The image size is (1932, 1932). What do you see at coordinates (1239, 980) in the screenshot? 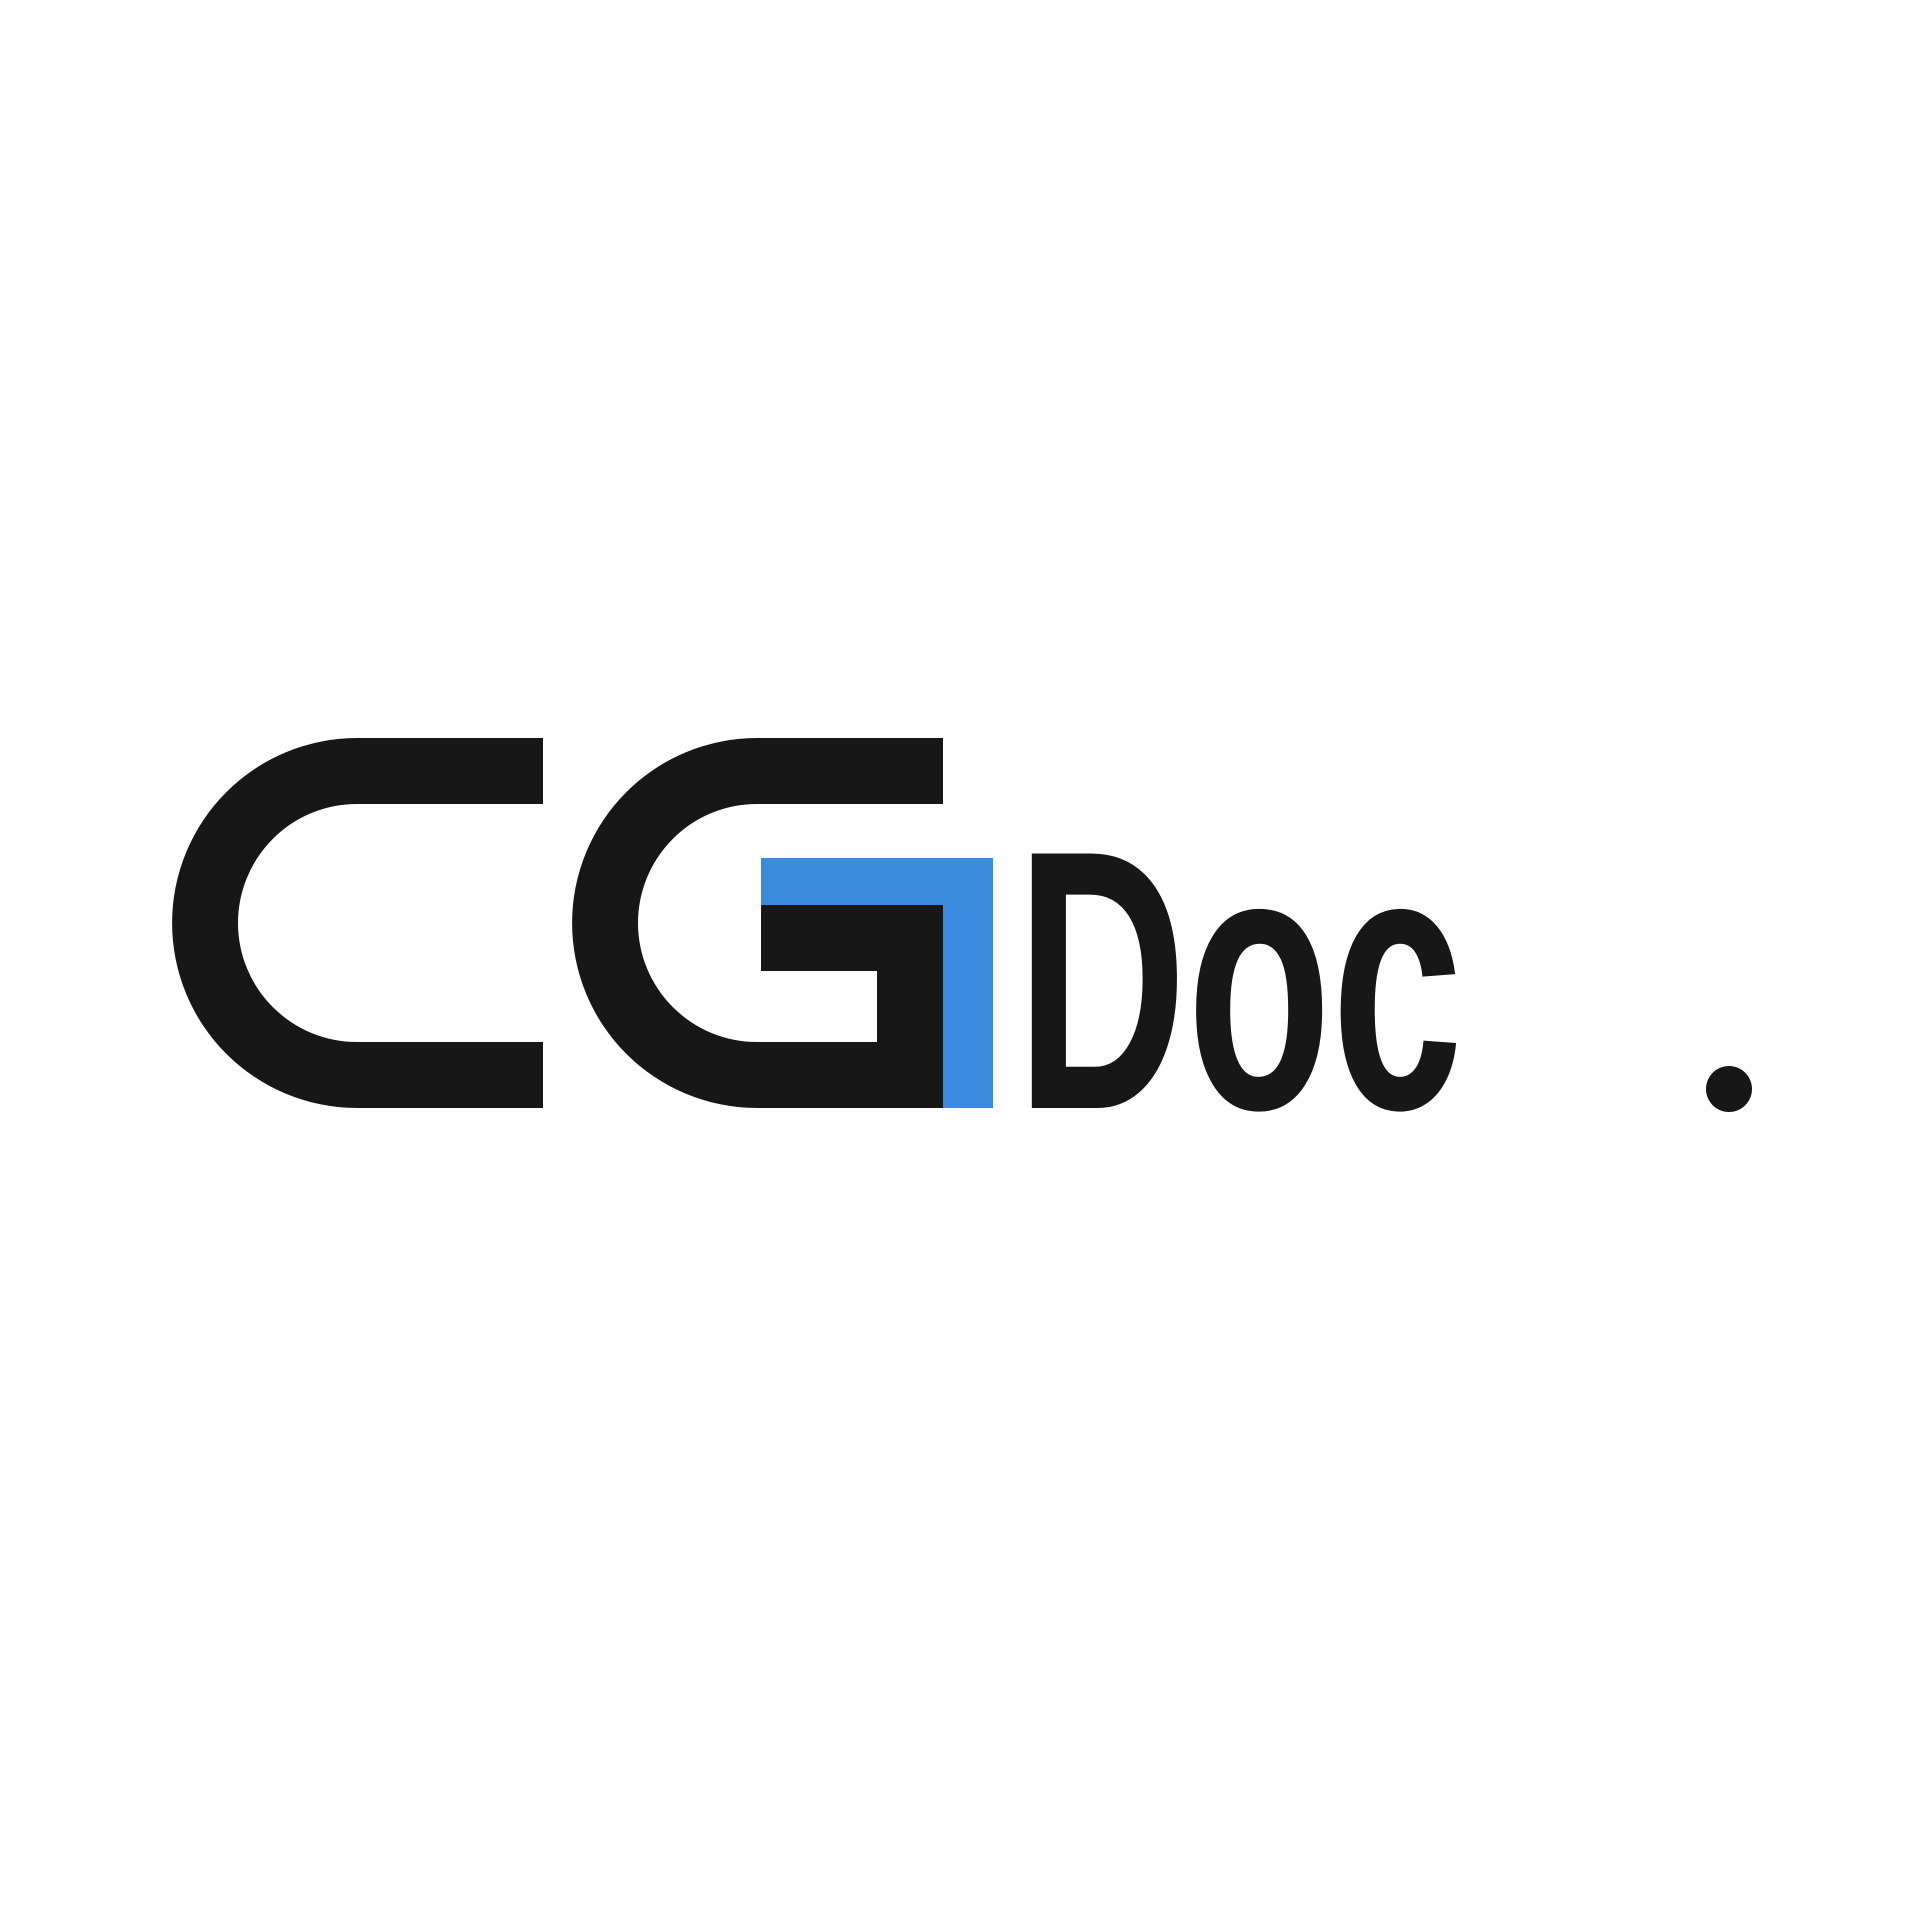
I see `logo-word-doc: Doc` at bounding box center [1239, 980].